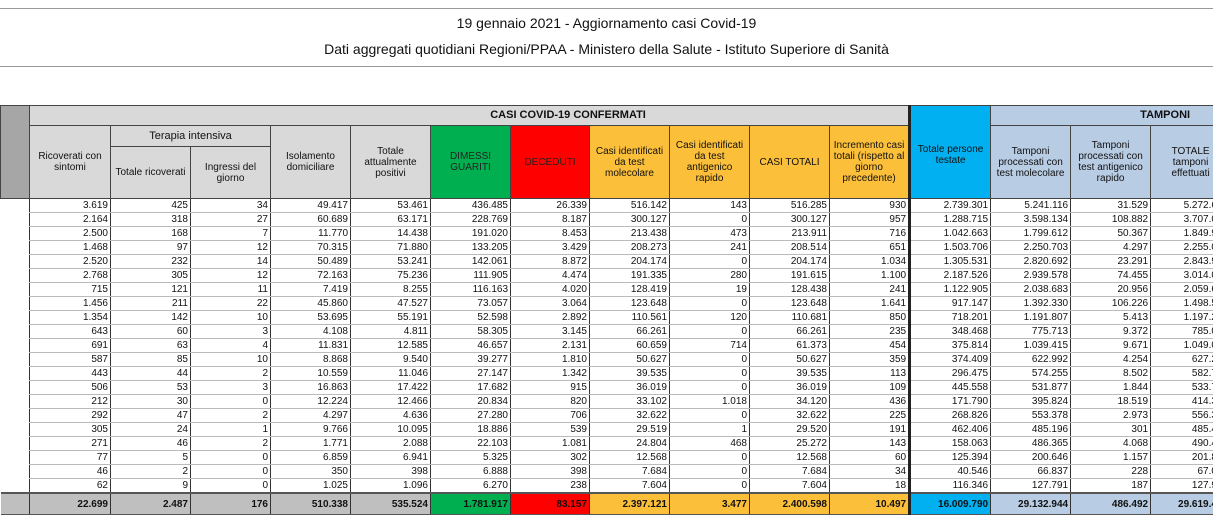  I want to click on table-cell: 29.132.944, so click(1031, 503).